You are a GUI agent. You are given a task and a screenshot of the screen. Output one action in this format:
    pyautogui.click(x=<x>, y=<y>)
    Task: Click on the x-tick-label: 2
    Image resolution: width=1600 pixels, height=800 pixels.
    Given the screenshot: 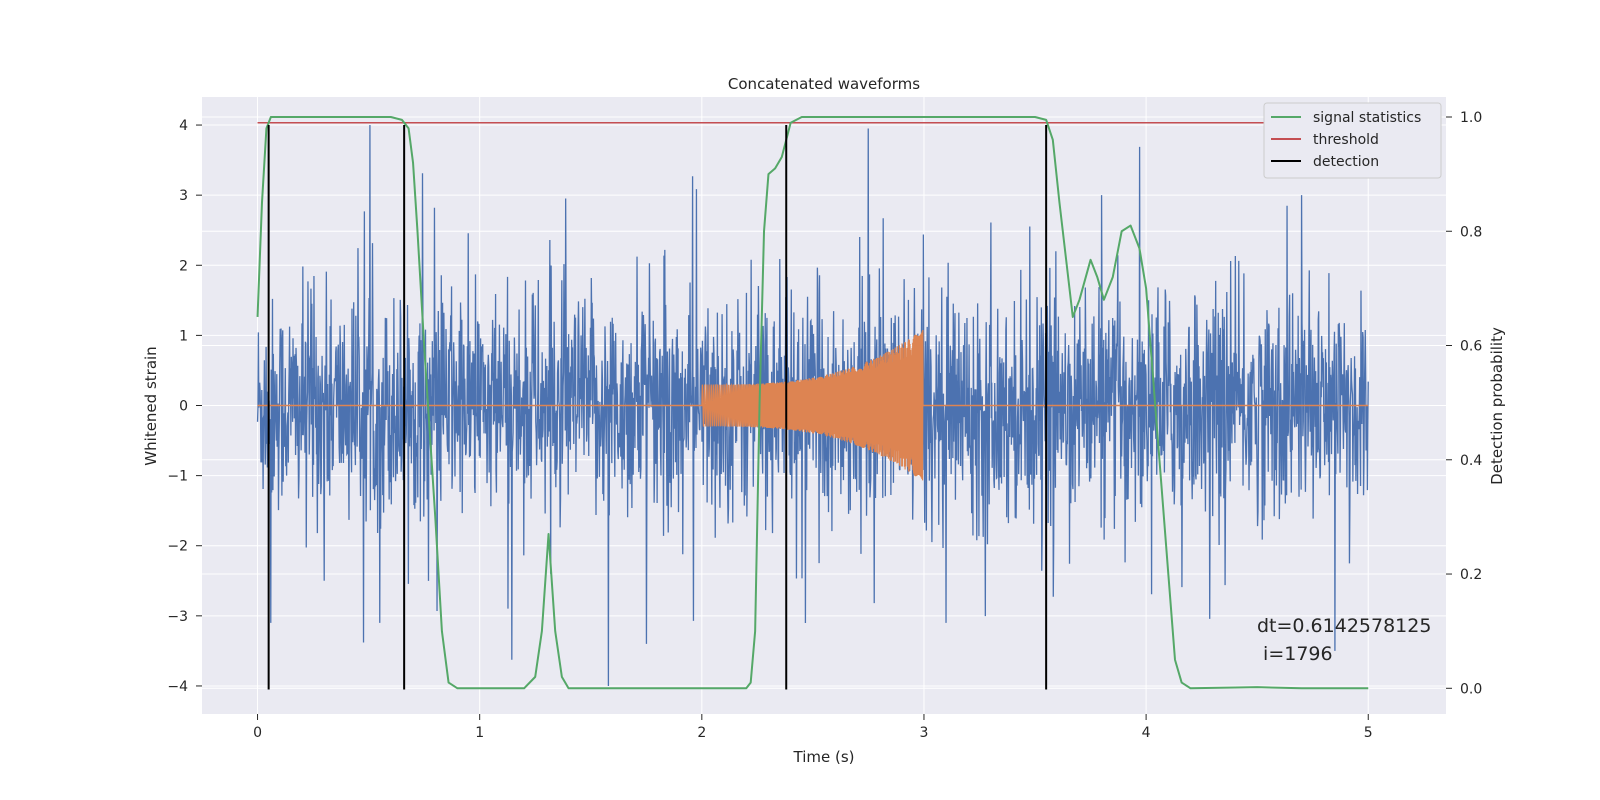 What is the action you would take?
    pyautogui.click(x=701, y=733)
    